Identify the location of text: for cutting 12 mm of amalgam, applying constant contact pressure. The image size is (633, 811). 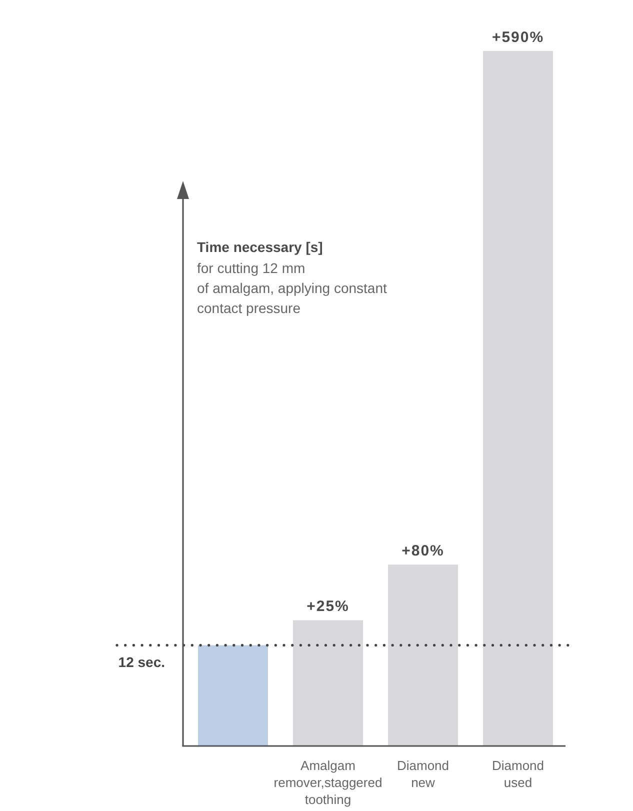
(292, 288).